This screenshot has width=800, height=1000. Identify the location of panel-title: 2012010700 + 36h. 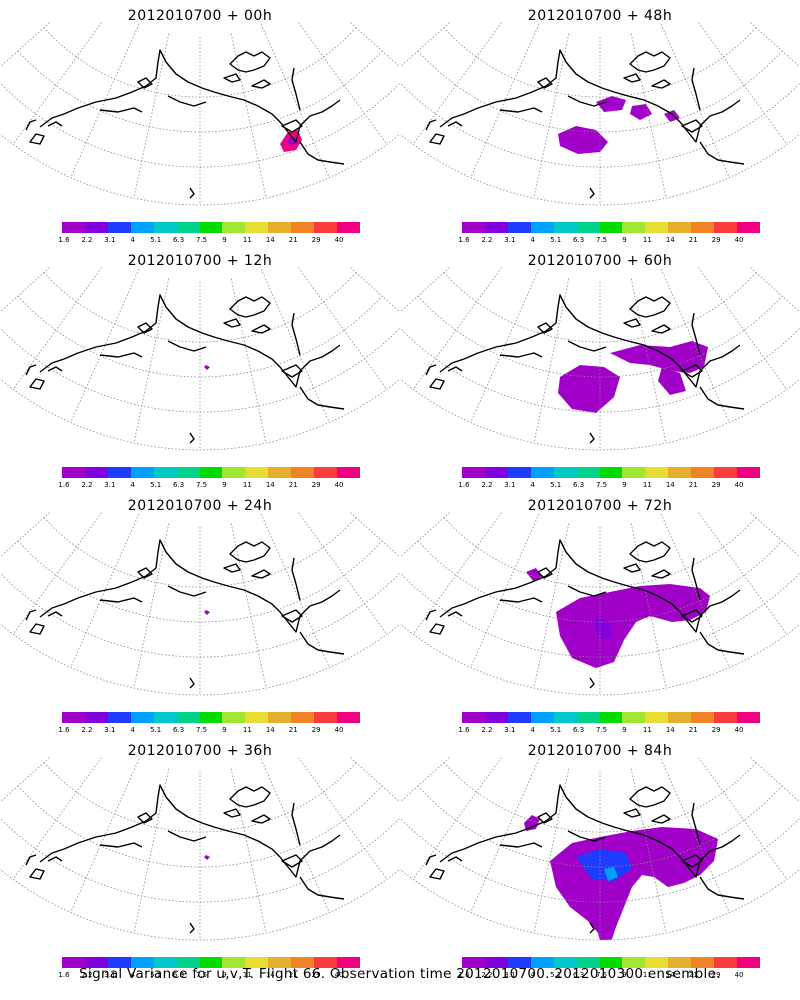
(200, 751).